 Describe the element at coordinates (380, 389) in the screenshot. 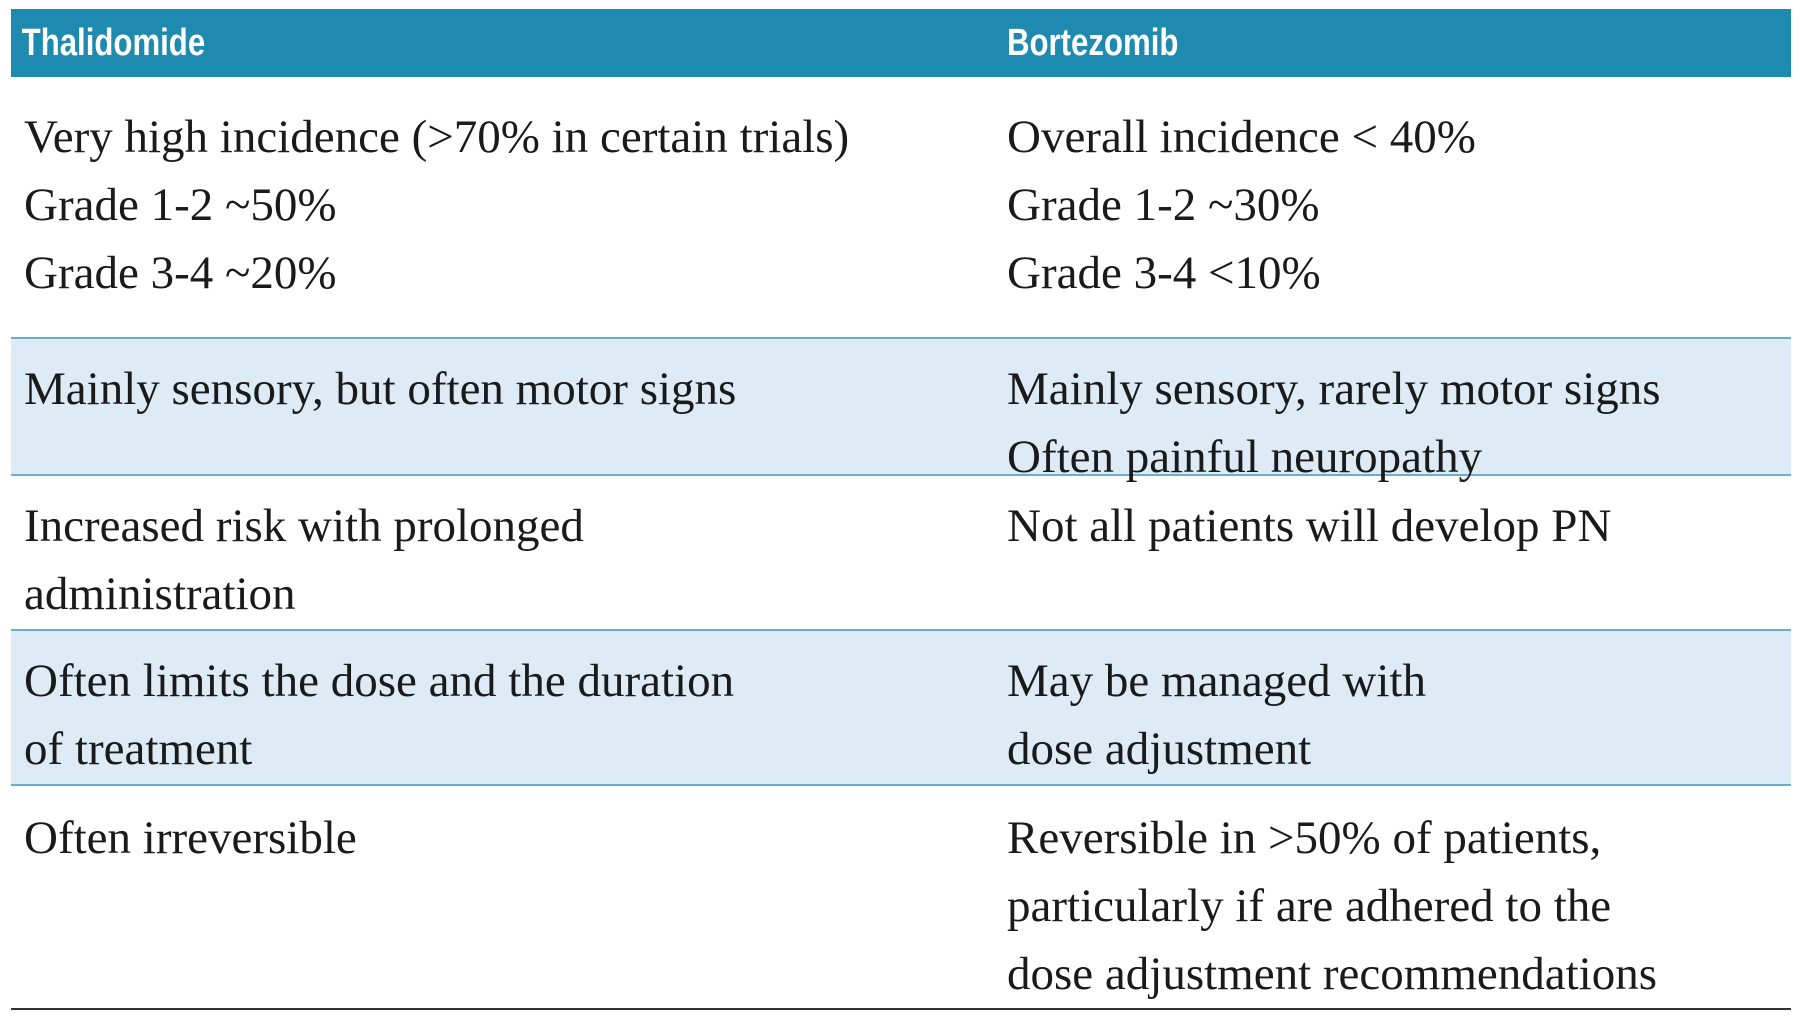

I see `cell-line: Mainly sensory, but often motor signs` at that location.